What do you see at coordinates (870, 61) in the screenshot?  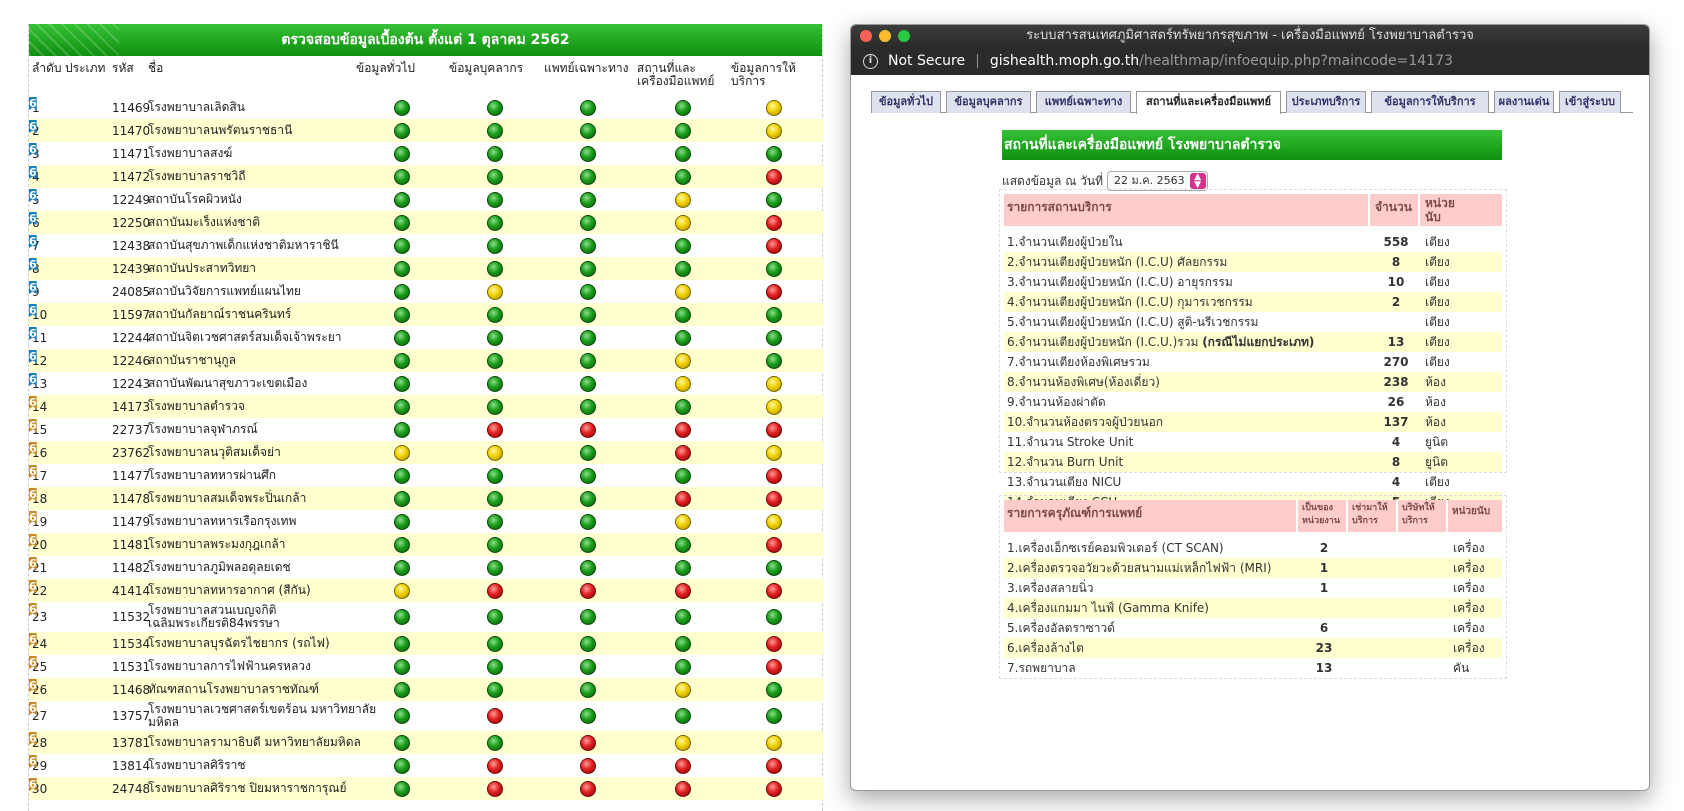 I see `info-icon: i` at bounding box center [870, 61].